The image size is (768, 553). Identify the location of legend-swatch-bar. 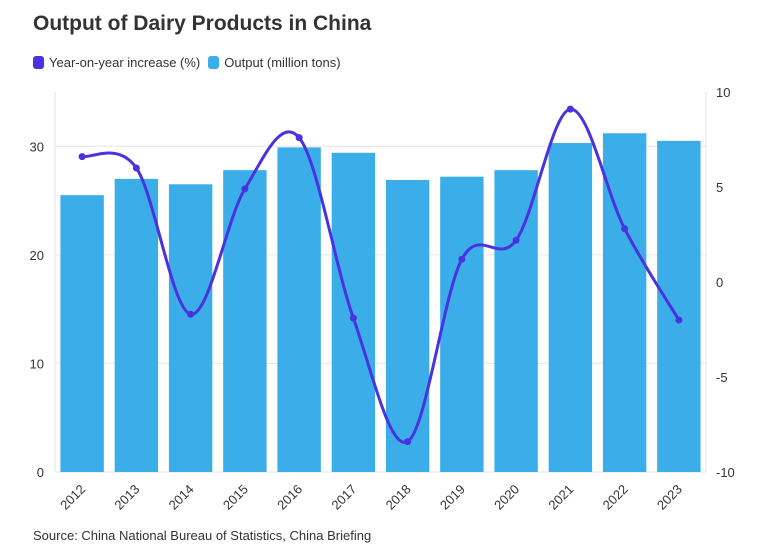
(214, 62).